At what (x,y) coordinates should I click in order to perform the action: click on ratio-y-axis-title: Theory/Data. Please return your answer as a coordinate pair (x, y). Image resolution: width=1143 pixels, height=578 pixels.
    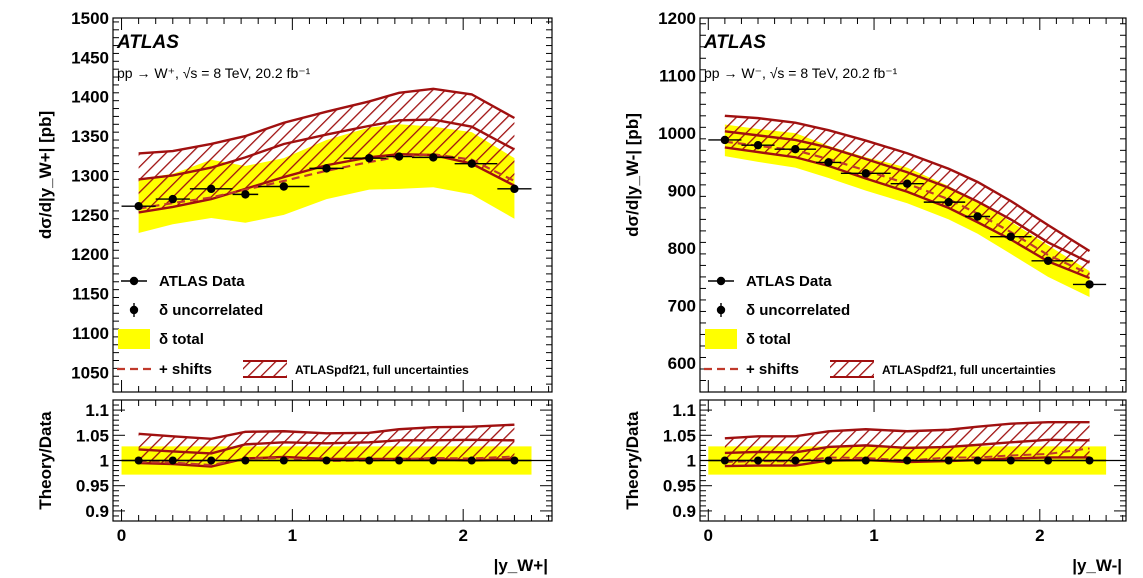
    Looking at the image, I should click on (632, 460).